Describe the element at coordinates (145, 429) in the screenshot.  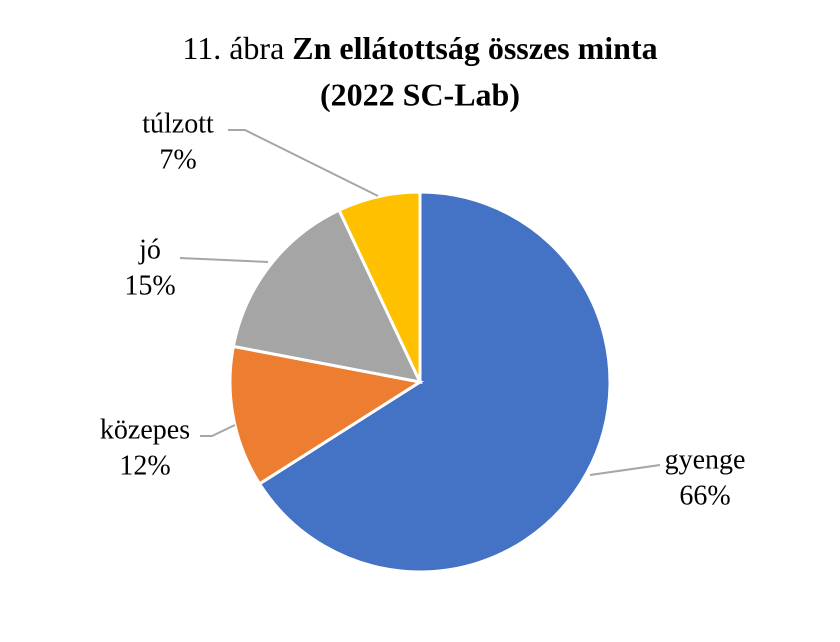
I see `category-label: közepes` at that location.